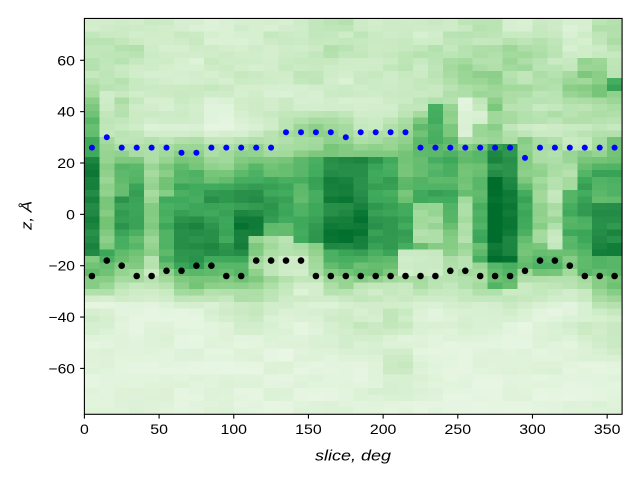 This screenshot has width=640, height=480. I want to click on svg-text: 60, so click(66, 60).